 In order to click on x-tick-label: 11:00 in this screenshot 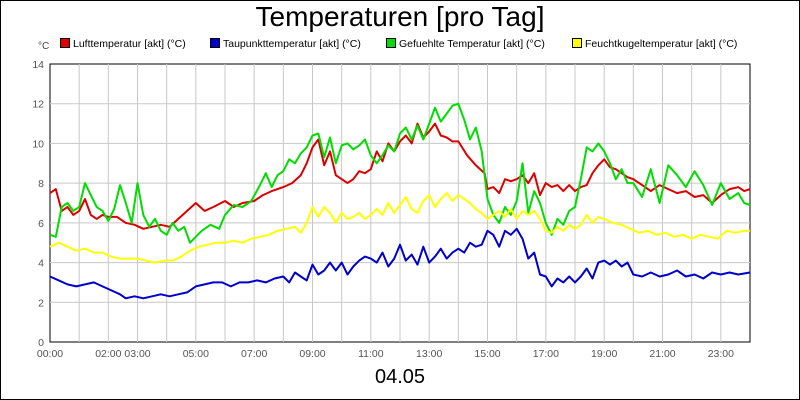, I will do `click(371, 354)`.